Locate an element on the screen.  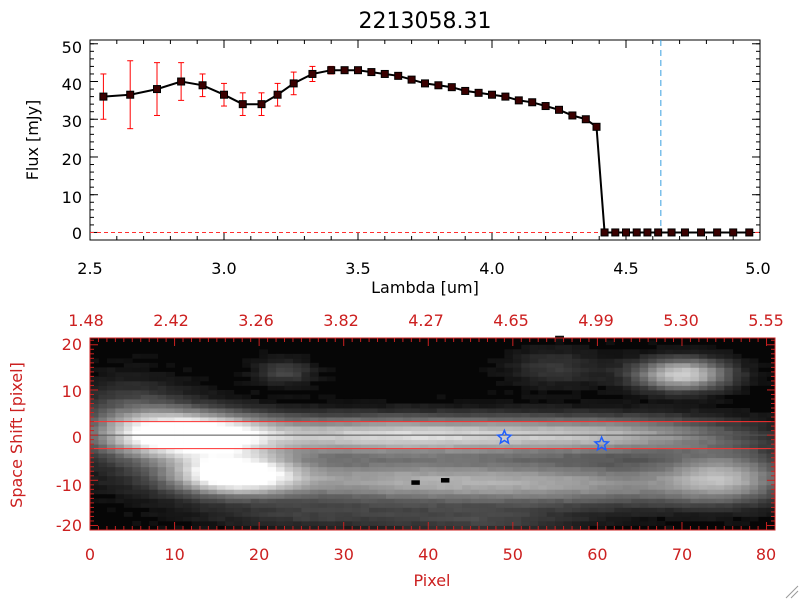
resize-grip-icon is located at coordinates (792, 592).